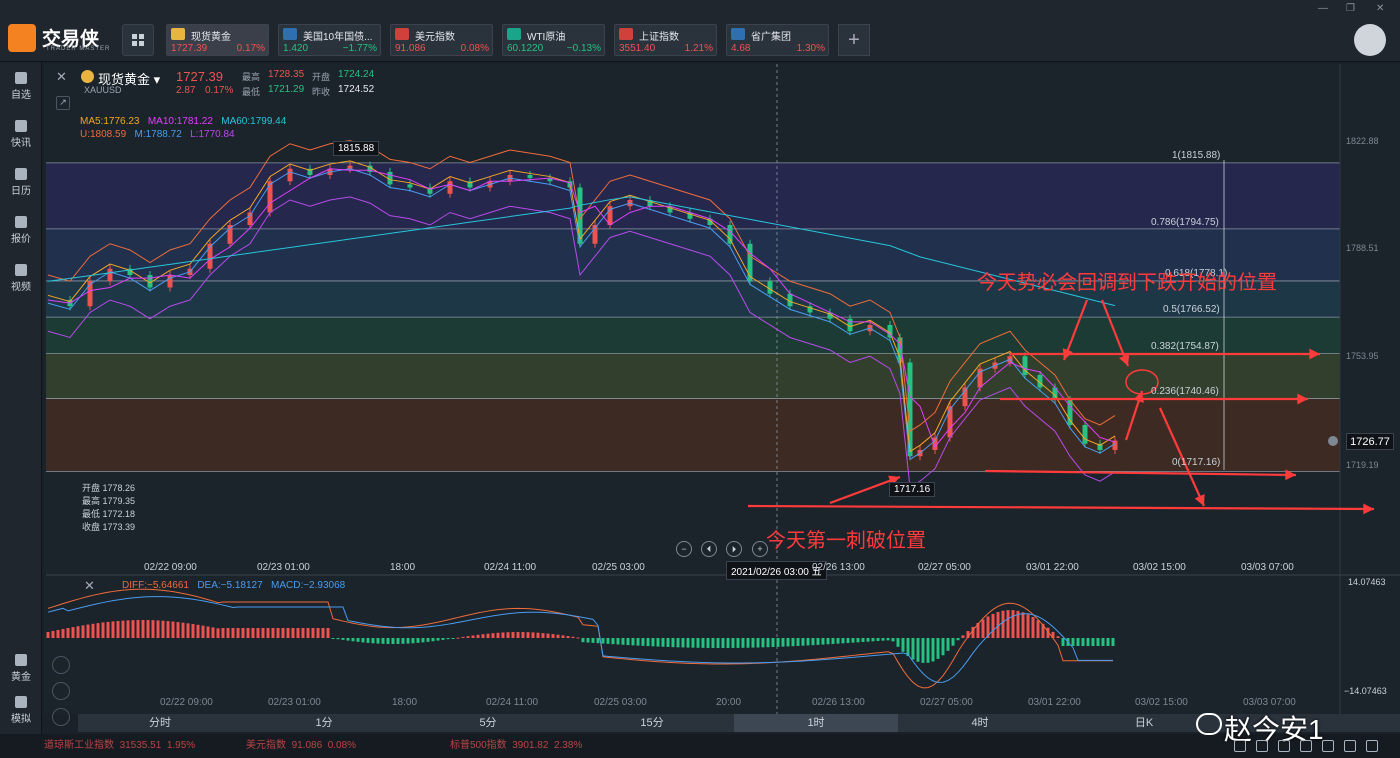 The width and height of the screenshot is (1400, 758). What do you see at coordinates (1067, 354) in the screenshot?
I see `arrow-target-left-head` at bounding box center [1067, 354].